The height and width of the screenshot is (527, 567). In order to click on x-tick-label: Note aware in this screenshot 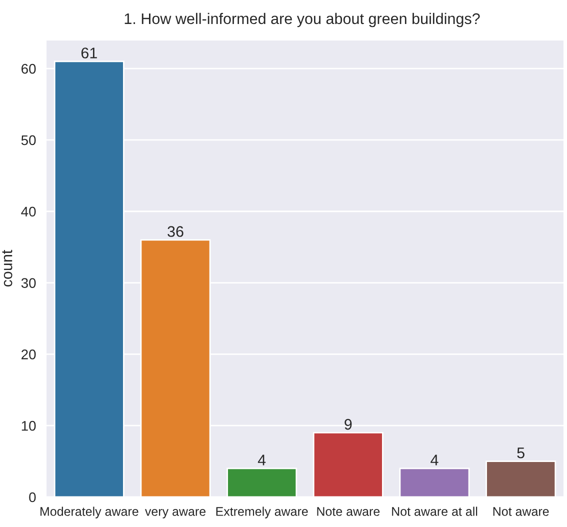, I will do `click(348, 511)`.